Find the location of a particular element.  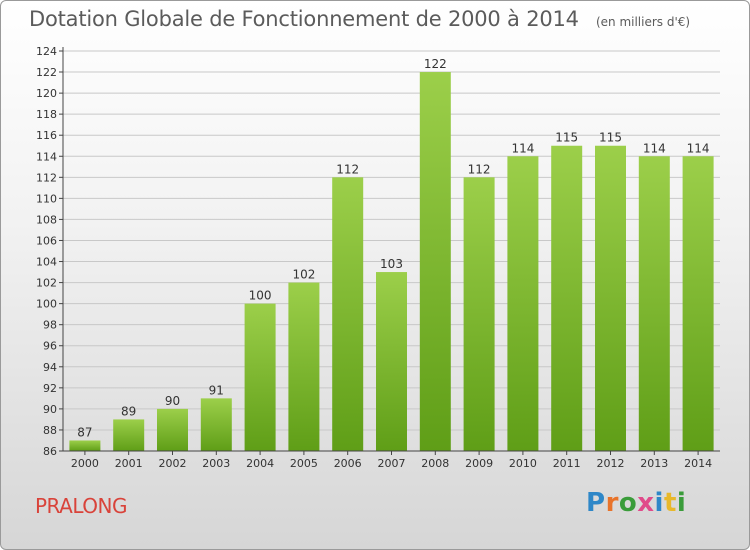

bar-value-label: 103 is located at coordinates (391, 264).